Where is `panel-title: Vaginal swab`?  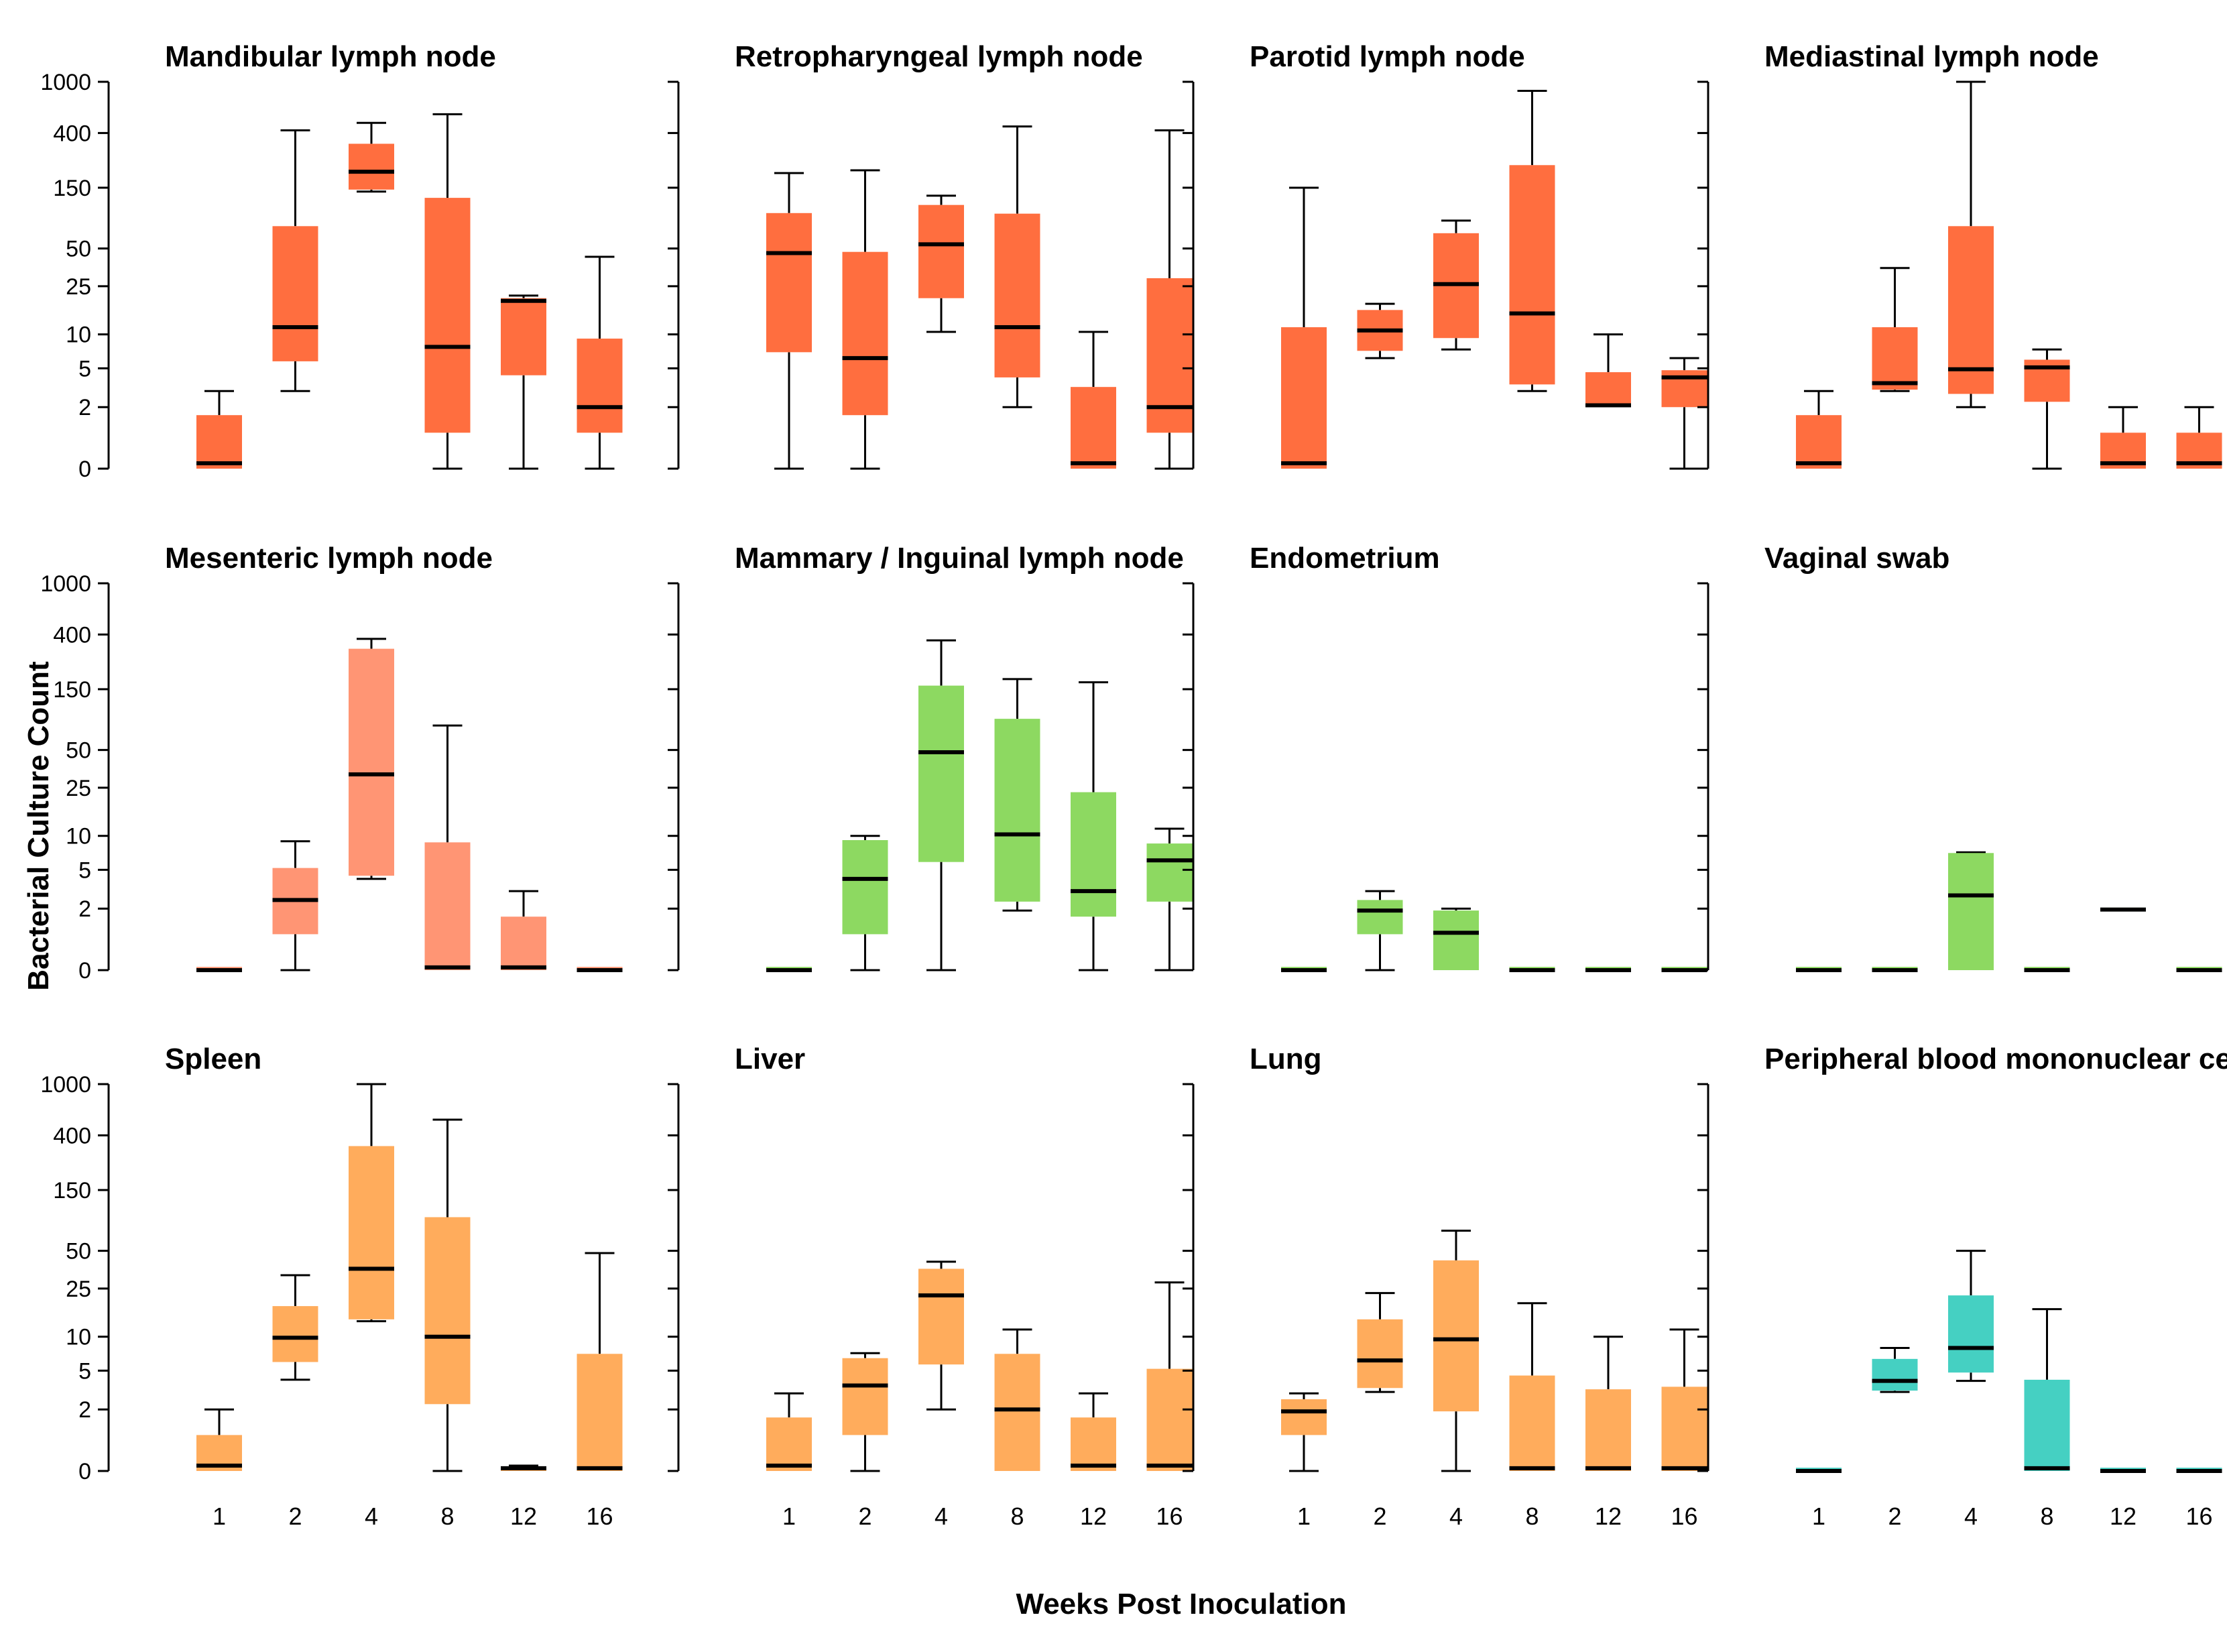
panel-title: Vaginal swab is located at coordinates (1856, 558).